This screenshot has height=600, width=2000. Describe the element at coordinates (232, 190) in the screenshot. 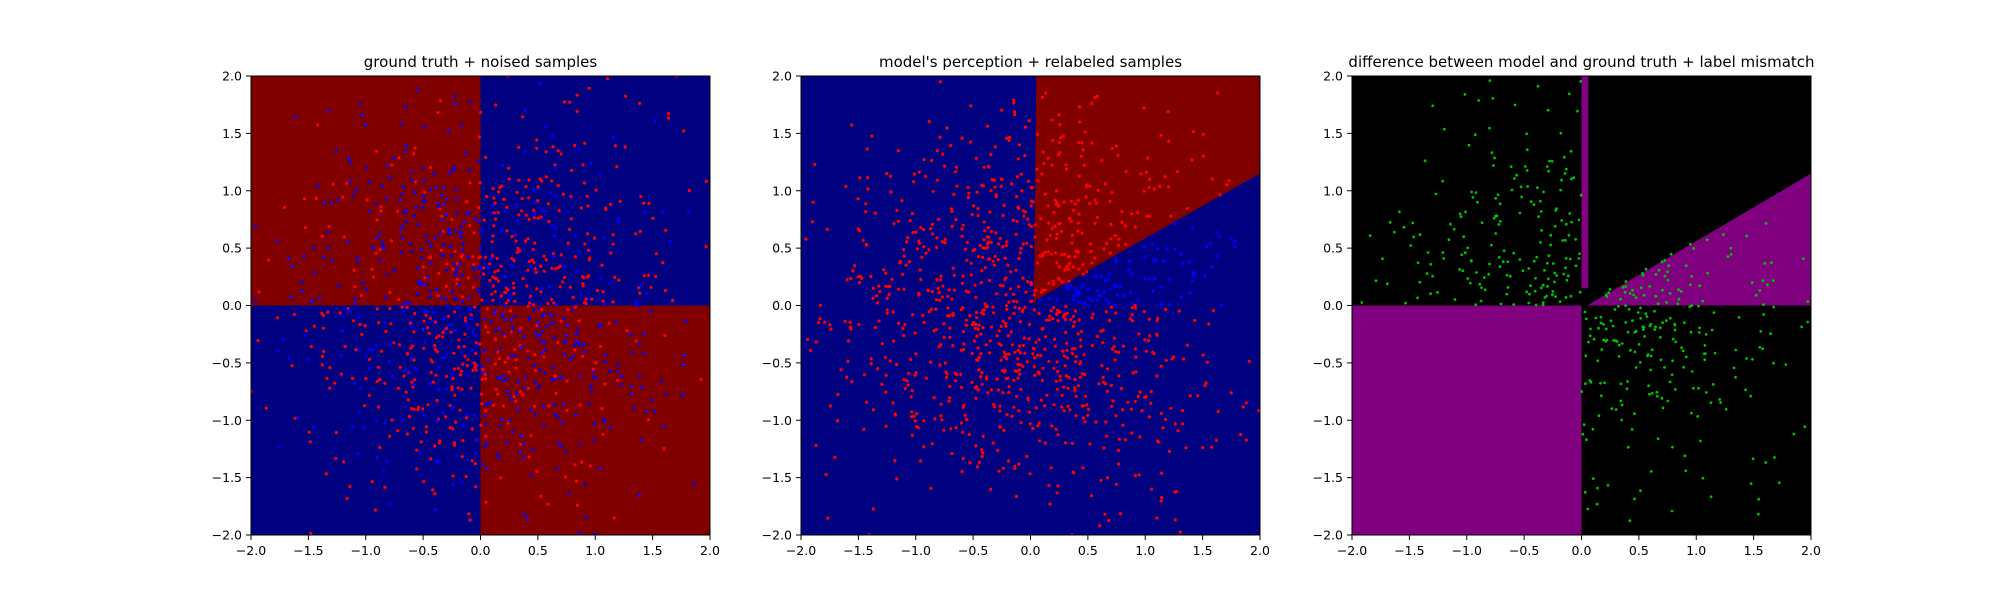

I see `y-tick-label: 1.0` at that location.